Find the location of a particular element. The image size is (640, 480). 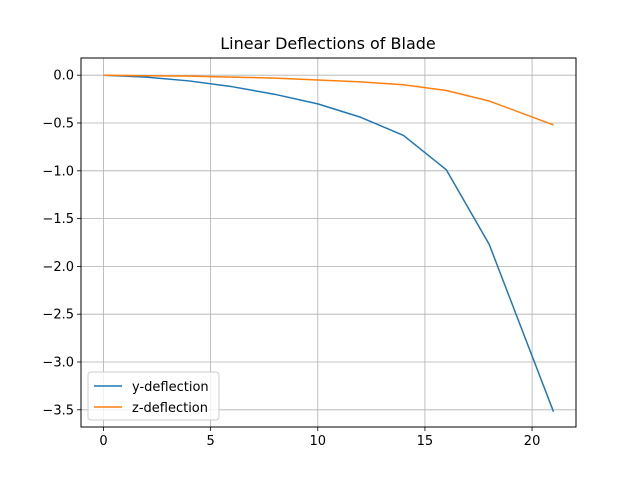

x-tick-label: 0 is located at coordinates (103, 441).